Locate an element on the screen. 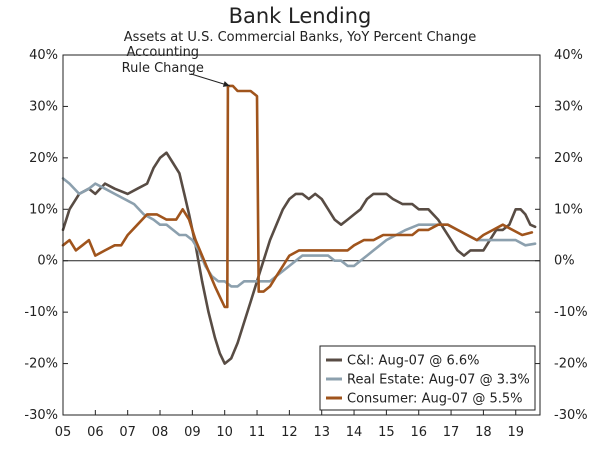 This screenshot has width=600, height=451. x-tick-label: 09 is located at coordinates (192, 432).